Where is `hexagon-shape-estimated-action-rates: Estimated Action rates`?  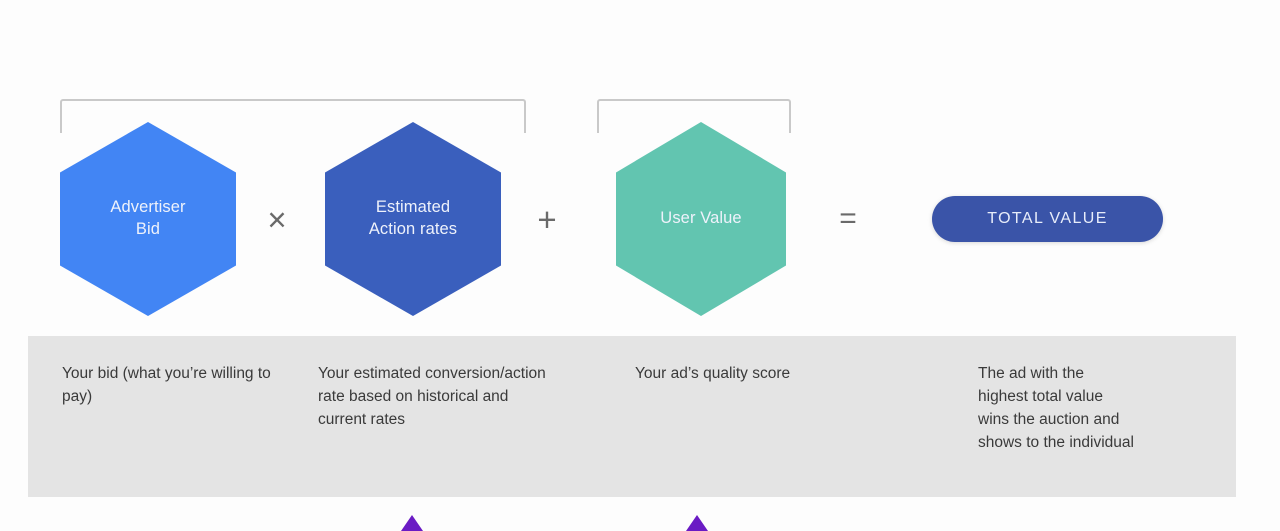 hexagon-shape-estimated-action-rates: Estimated Action rates is located at coordinates (413, 219).